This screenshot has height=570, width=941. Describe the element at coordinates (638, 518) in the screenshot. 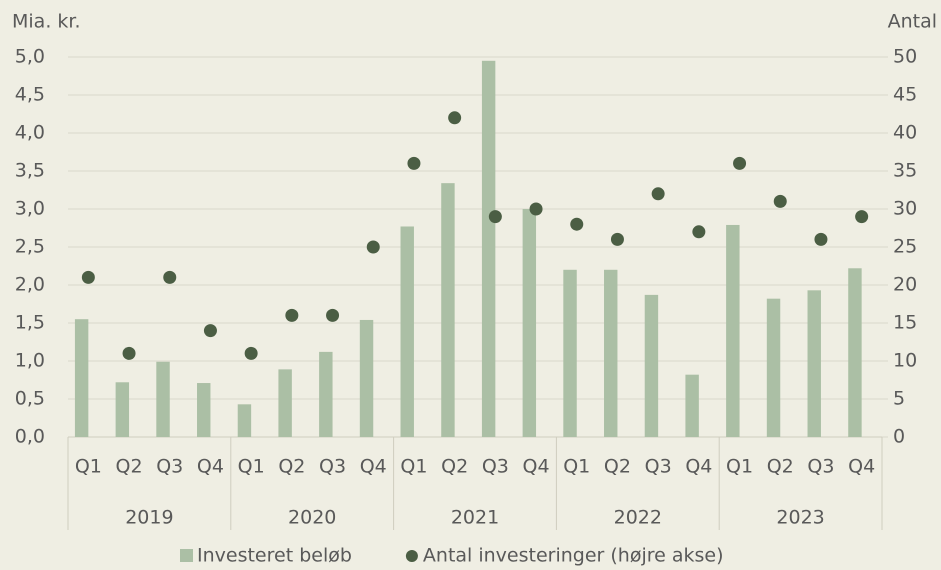

I see `group-label: 2022` at that location.